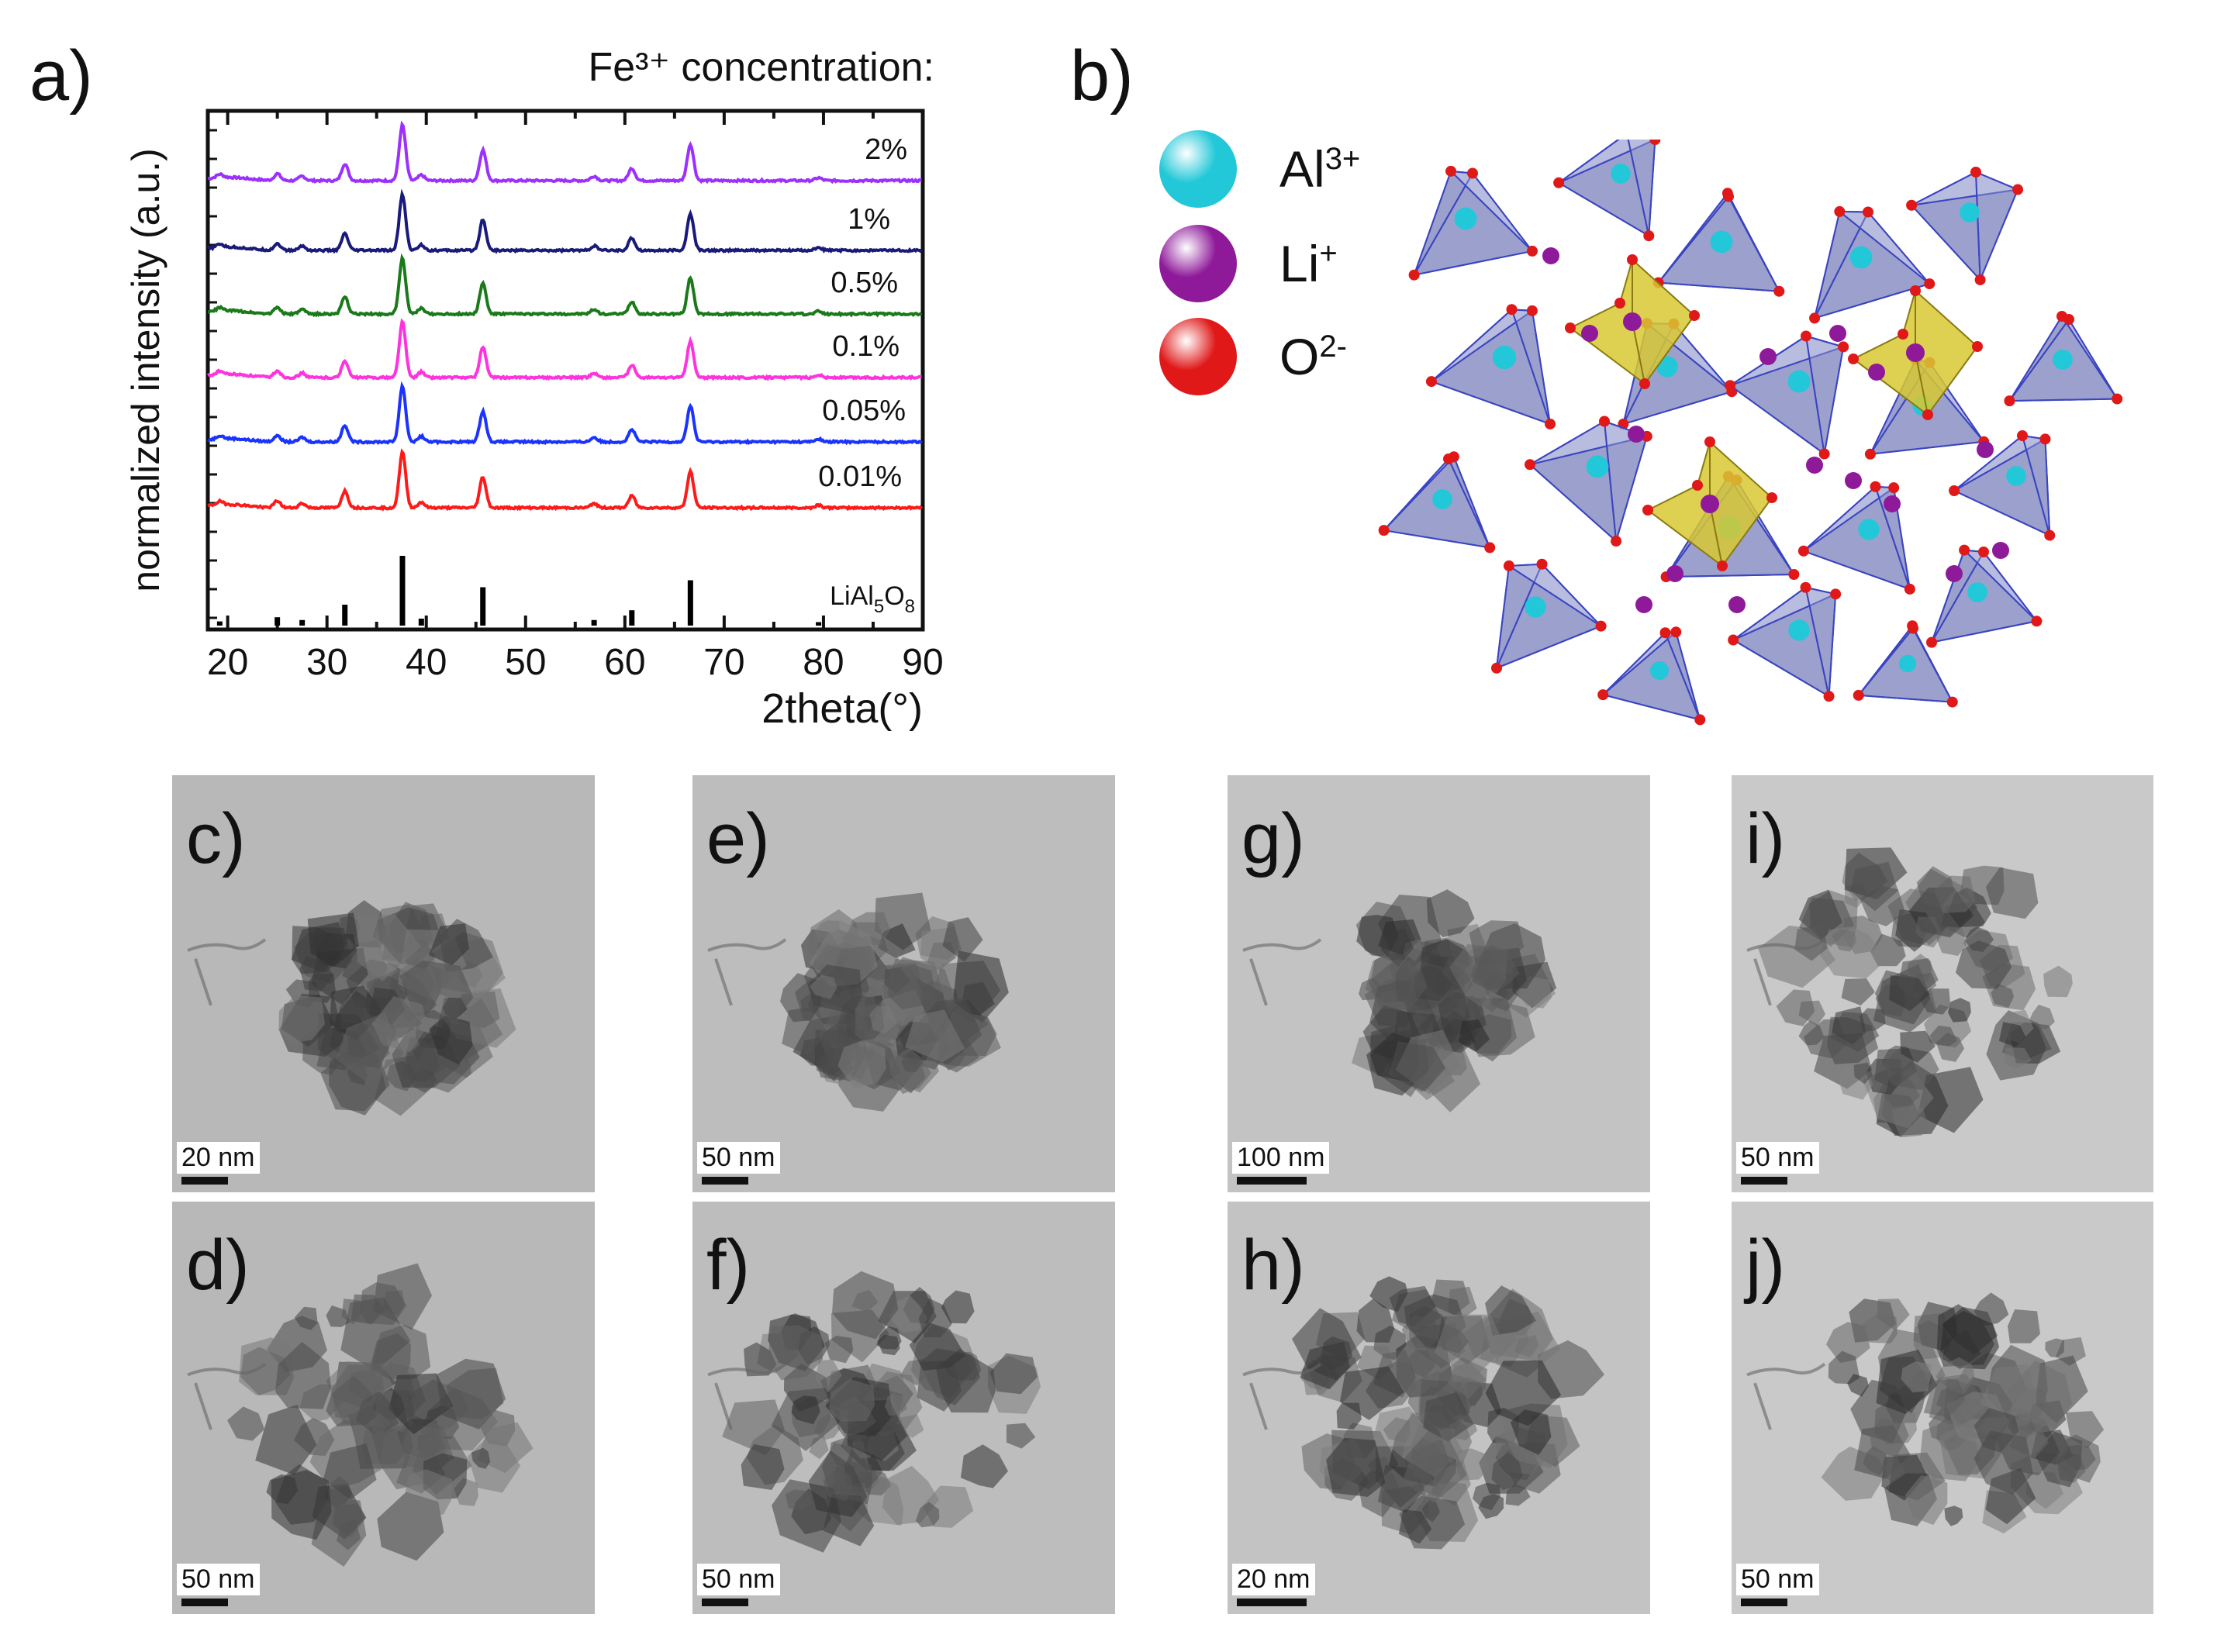  I want to click on x-tick-label: 40, so click(426, 662).